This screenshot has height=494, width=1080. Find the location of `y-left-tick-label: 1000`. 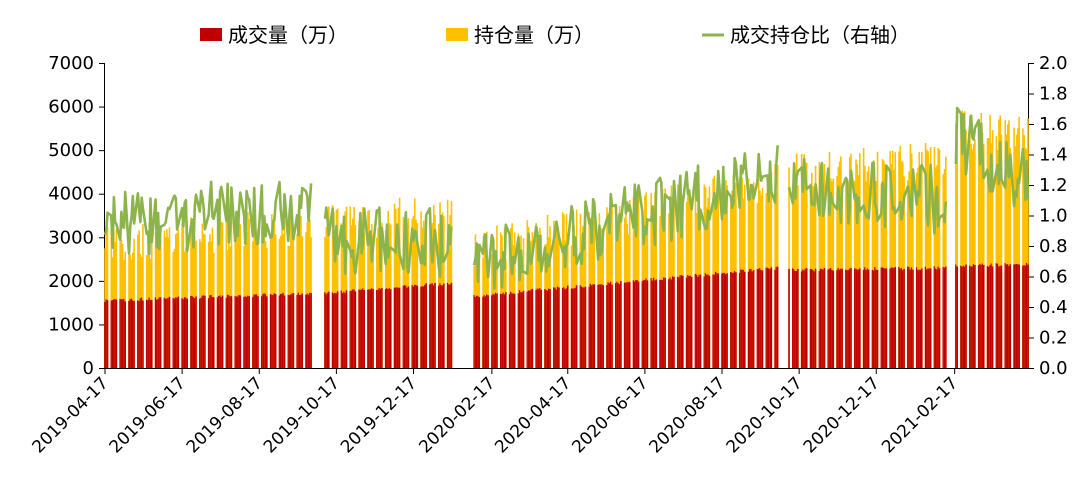

y-left-tick-label: 1000 is located at coordinates (71, 324).